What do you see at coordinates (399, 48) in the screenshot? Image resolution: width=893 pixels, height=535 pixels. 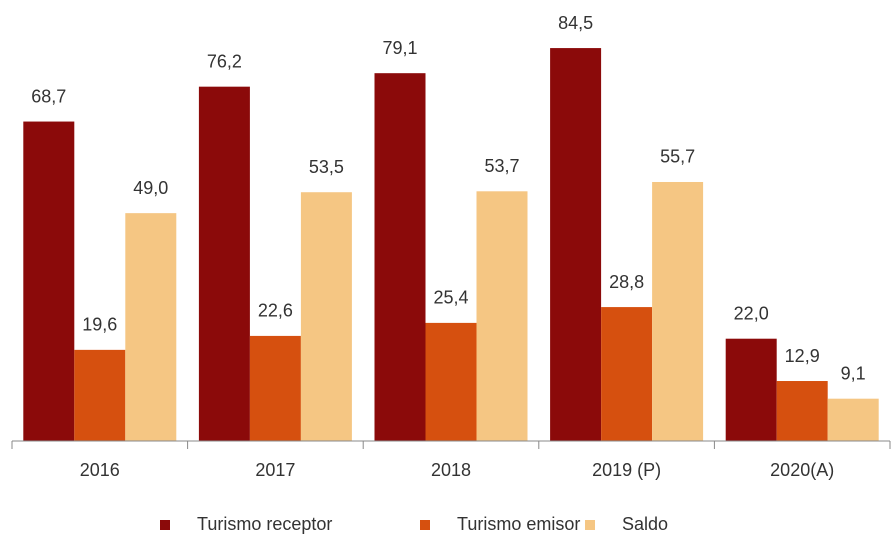 I see `data-label: 79,1` at bounding box center [399, 48].